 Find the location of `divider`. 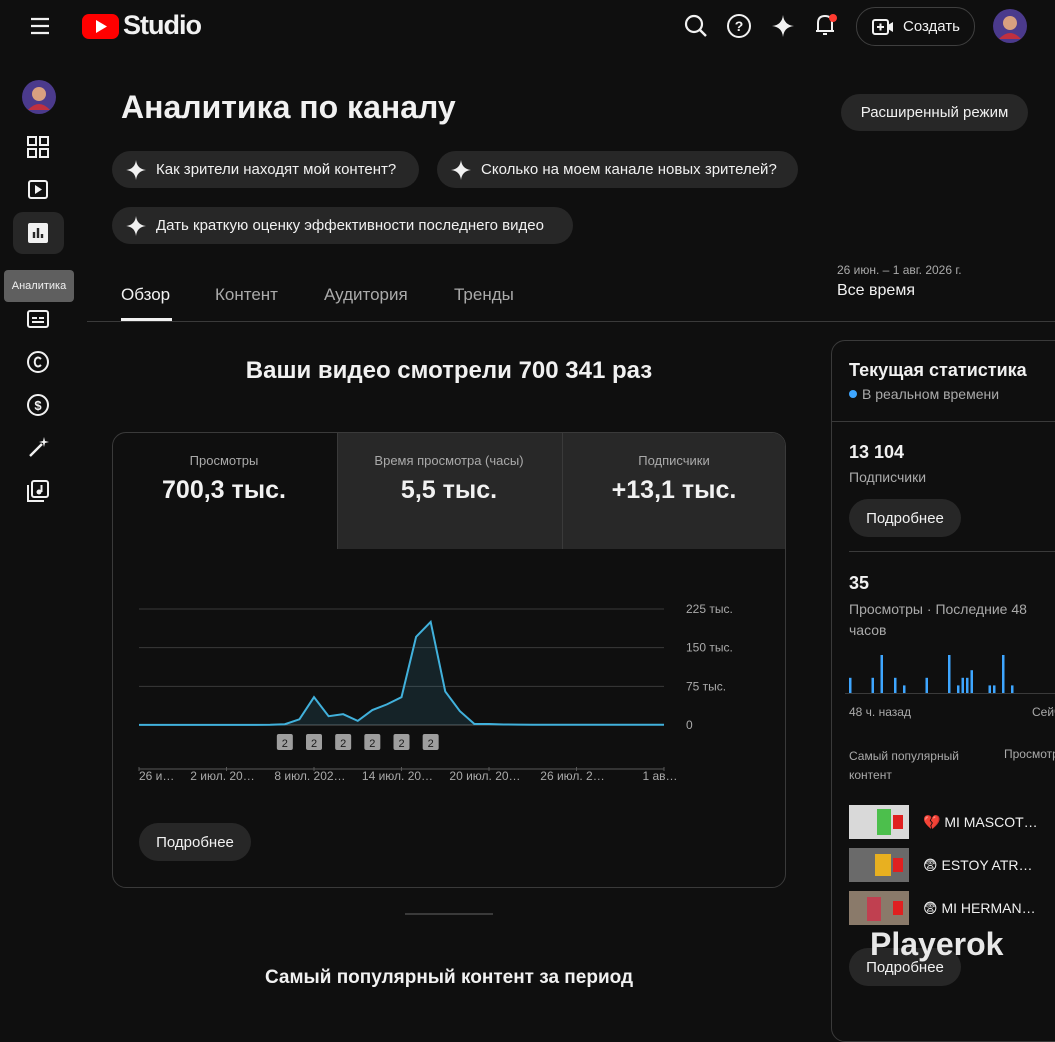

divider is located at coordinates (943, 421).